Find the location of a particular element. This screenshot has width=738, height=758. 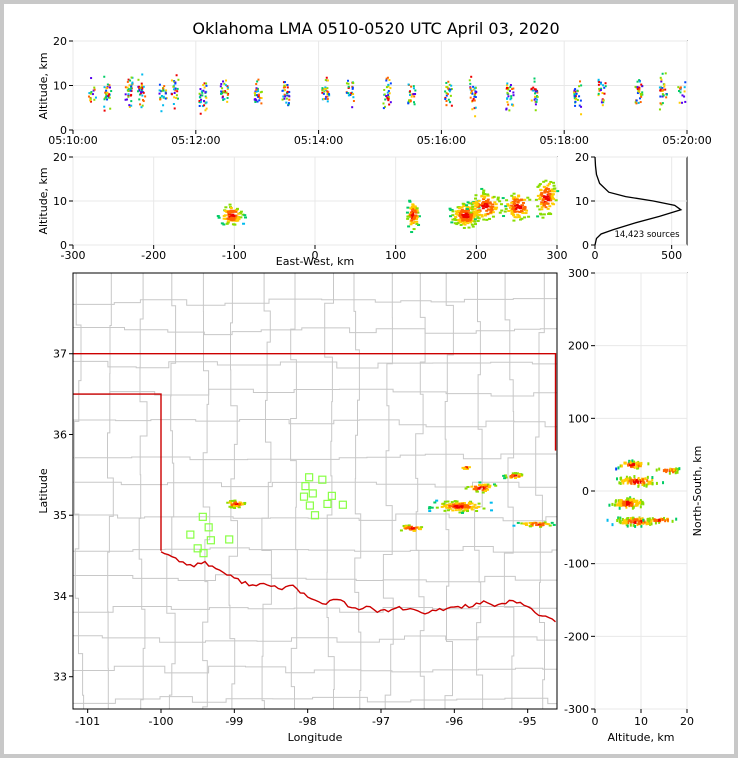

altitude-tick-label: 10 is located at coordinates (60, 86).